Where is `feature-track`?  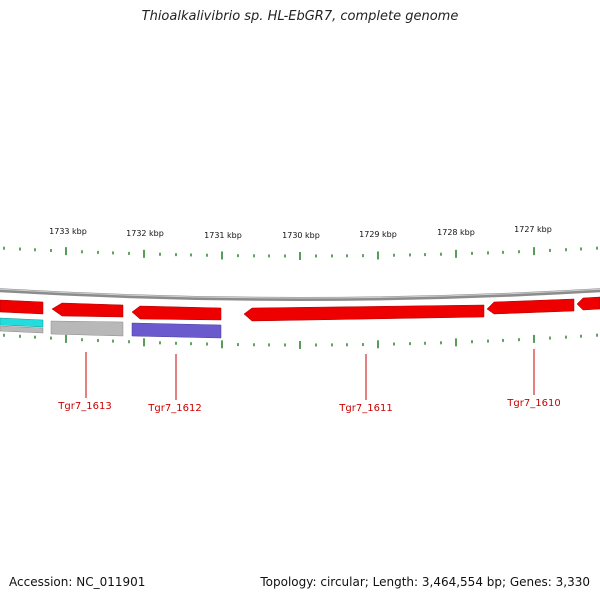
feature-track is located at coordinates (111, 328).